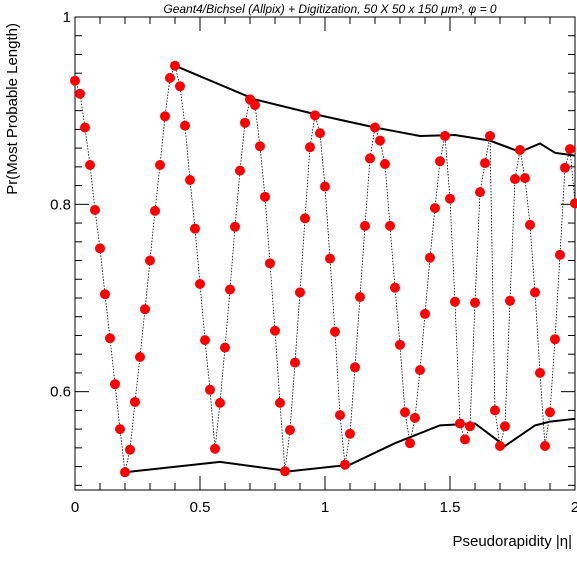 The height and width of the screenshot is (561, 577). What do you see at coordinates (574, 507) in the screenshot?
I see `x-tick-label: 2` at bounding box center [574, 507].